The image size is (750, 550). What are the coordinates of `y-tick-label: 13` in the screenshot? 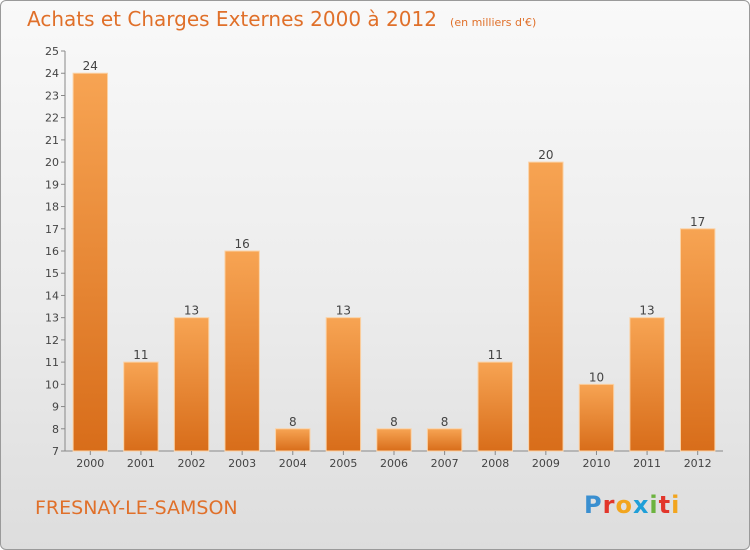 It's located at (52, 318).